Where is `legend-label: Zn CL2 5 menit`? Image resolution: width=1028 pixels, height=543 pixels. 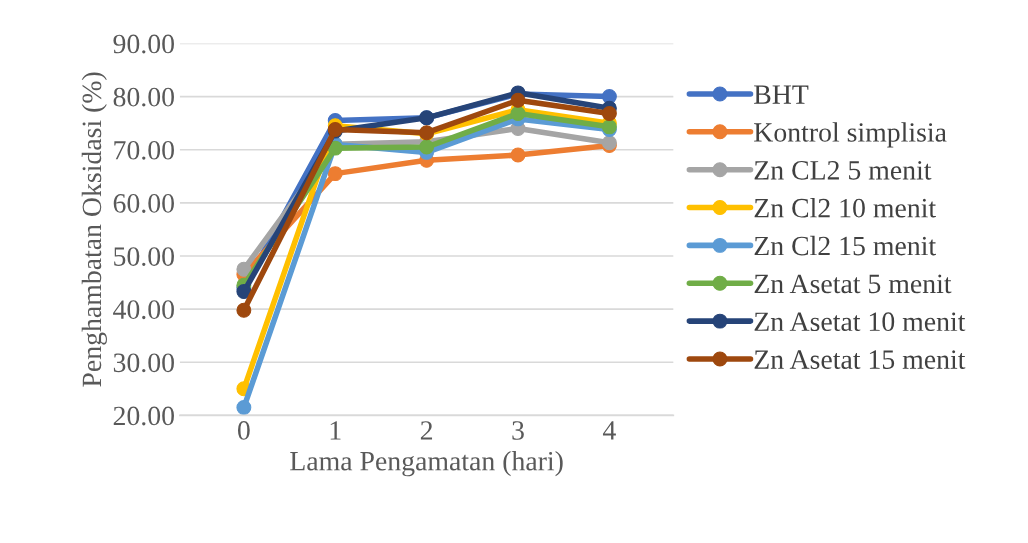 legend-label: Zn CL2 5 menit is located at coordinates (843, 170).